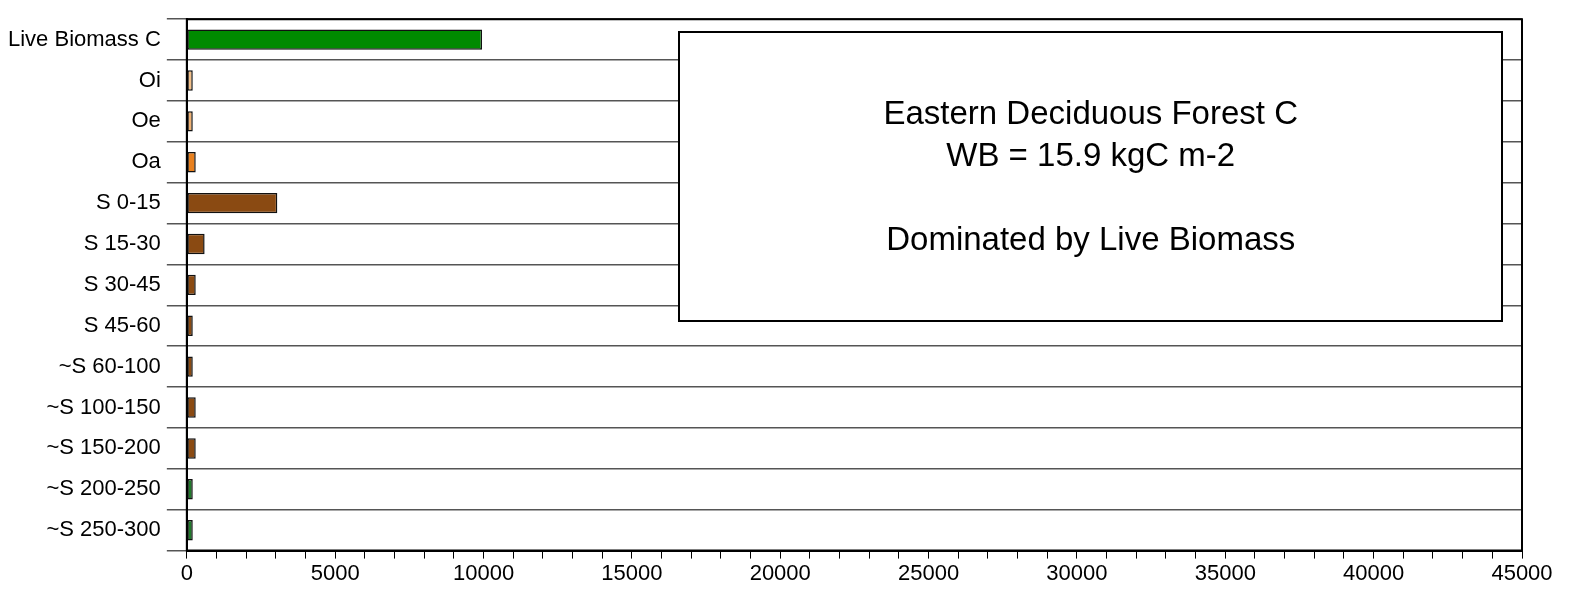 The height and width of the screenshot is (589, 1570). Describe the element at coordinates (103, 447) in the screenshot. I see `y-tick-label: ~S 150-200` at that location.